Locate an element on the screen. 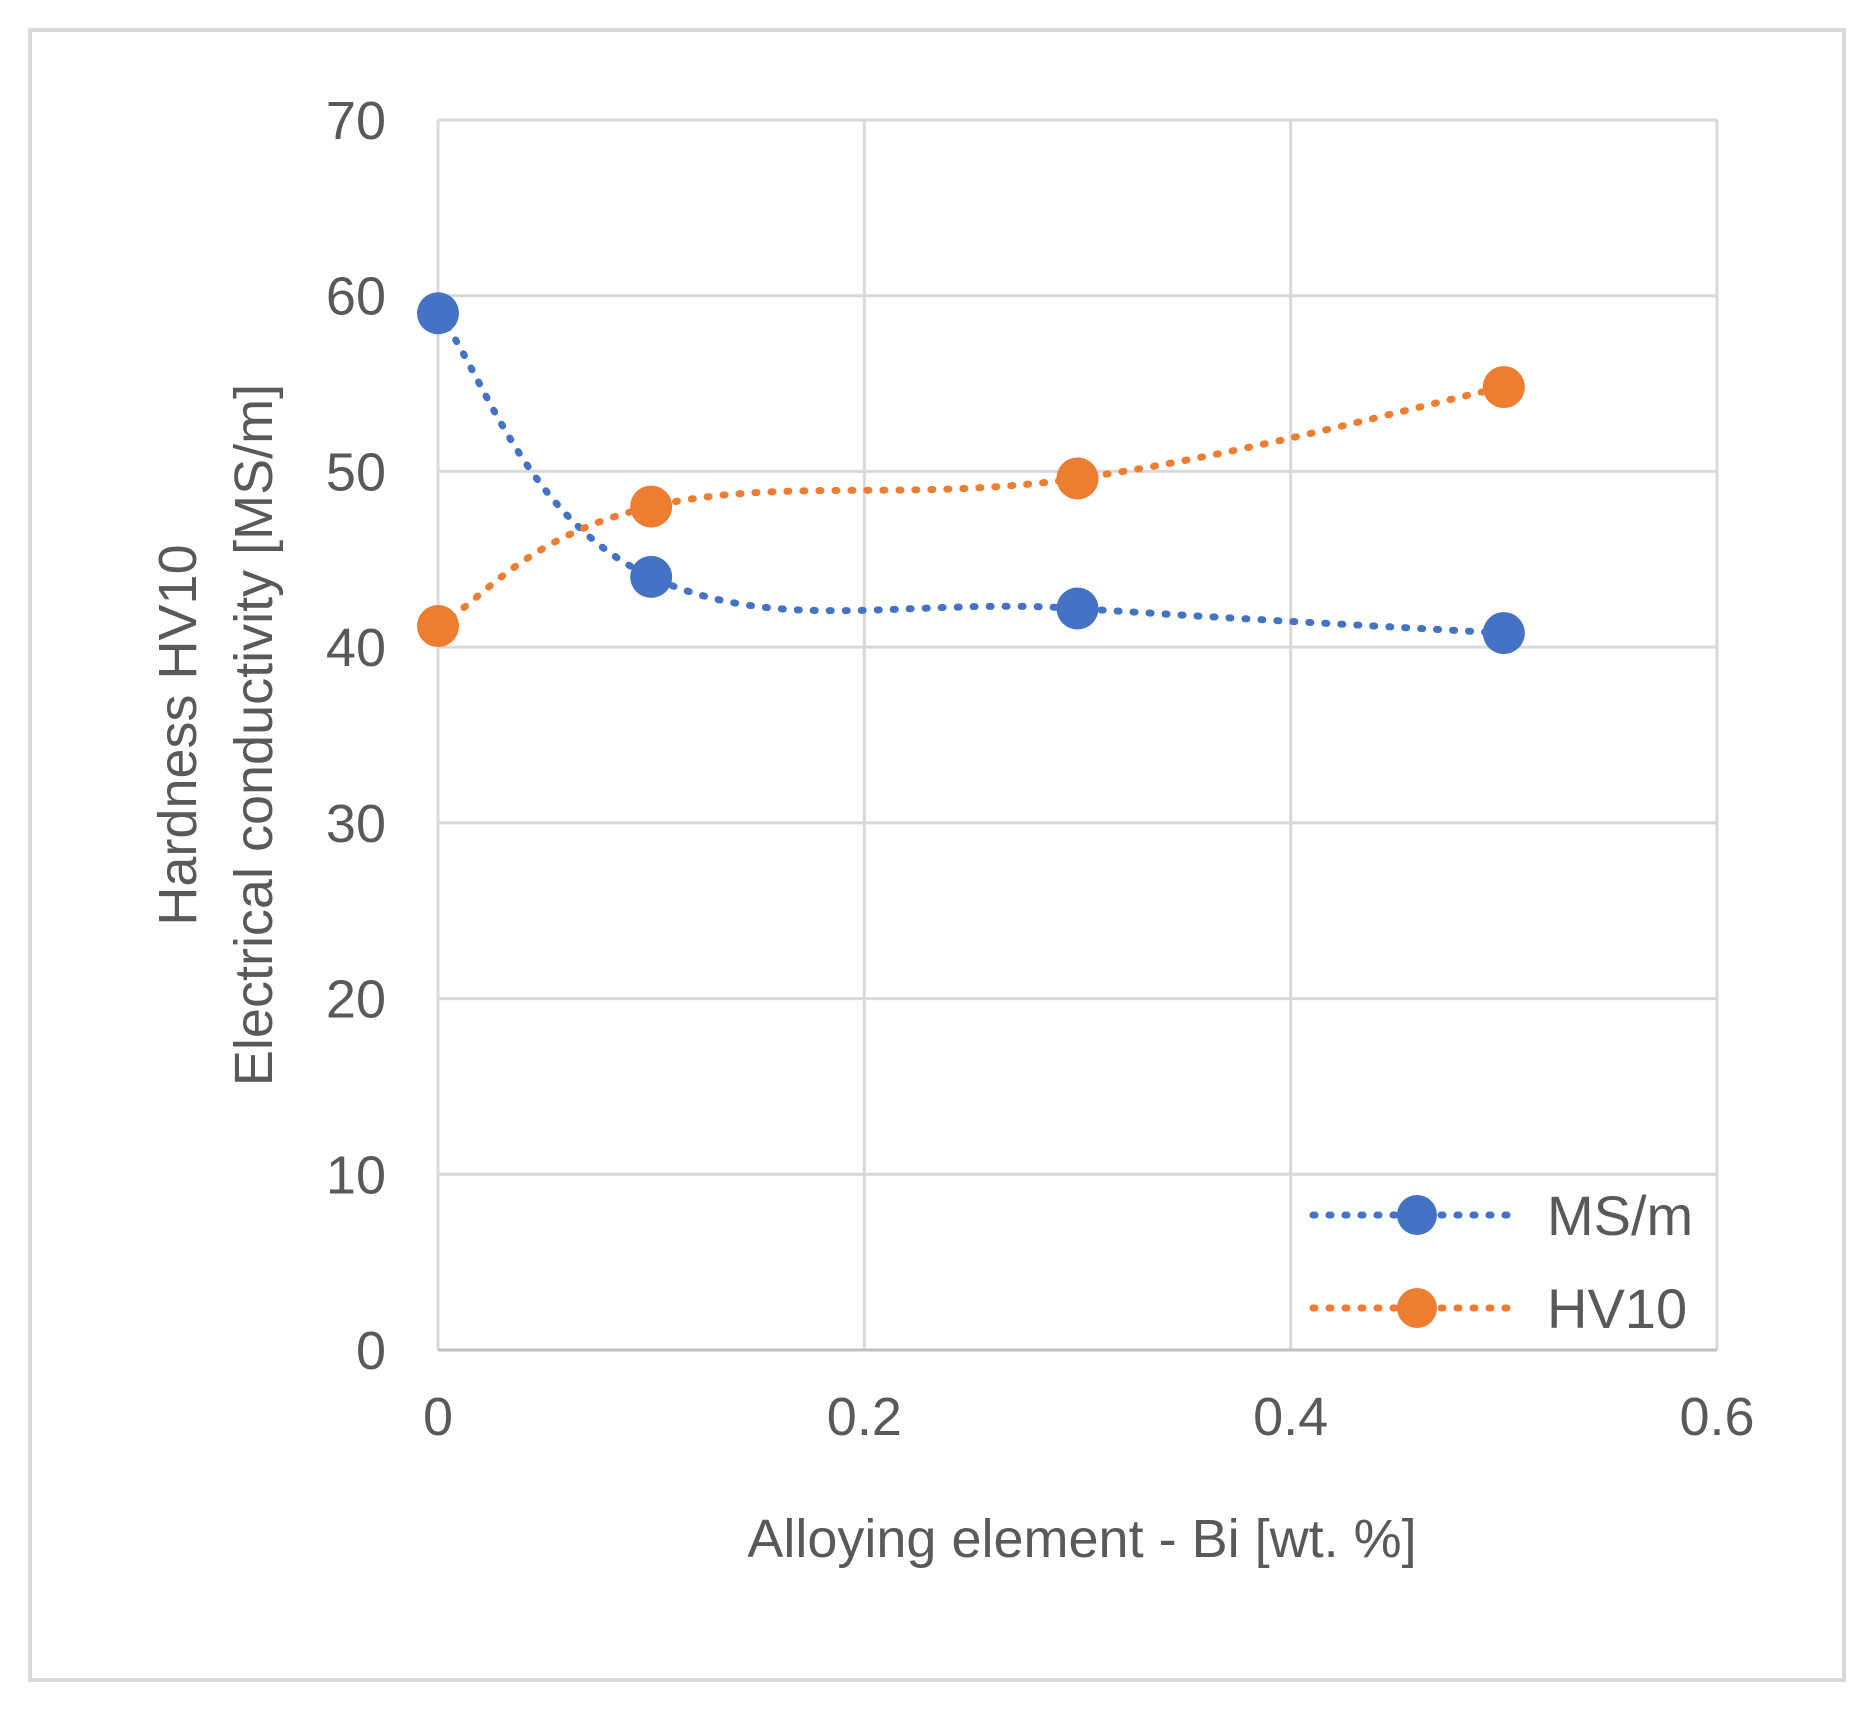  y-axis-title-line-1: Hardness HV10 is located at coordinates (178, 734).